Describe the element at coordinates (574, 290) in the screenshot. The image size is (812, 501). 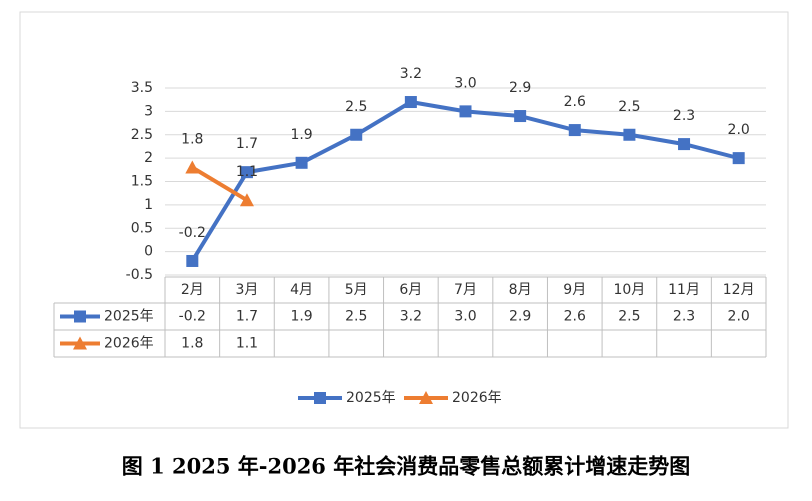
I see `x-tick-label: 9月` at that location.